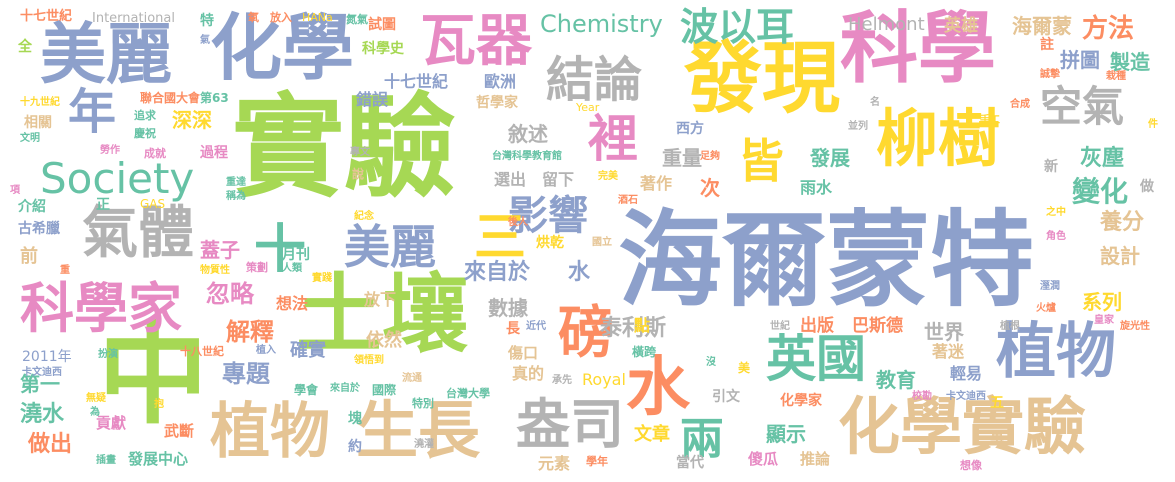 The height and width of the screenshot is (482, 1175). I want to click on word: 化學, so click(282, 48).